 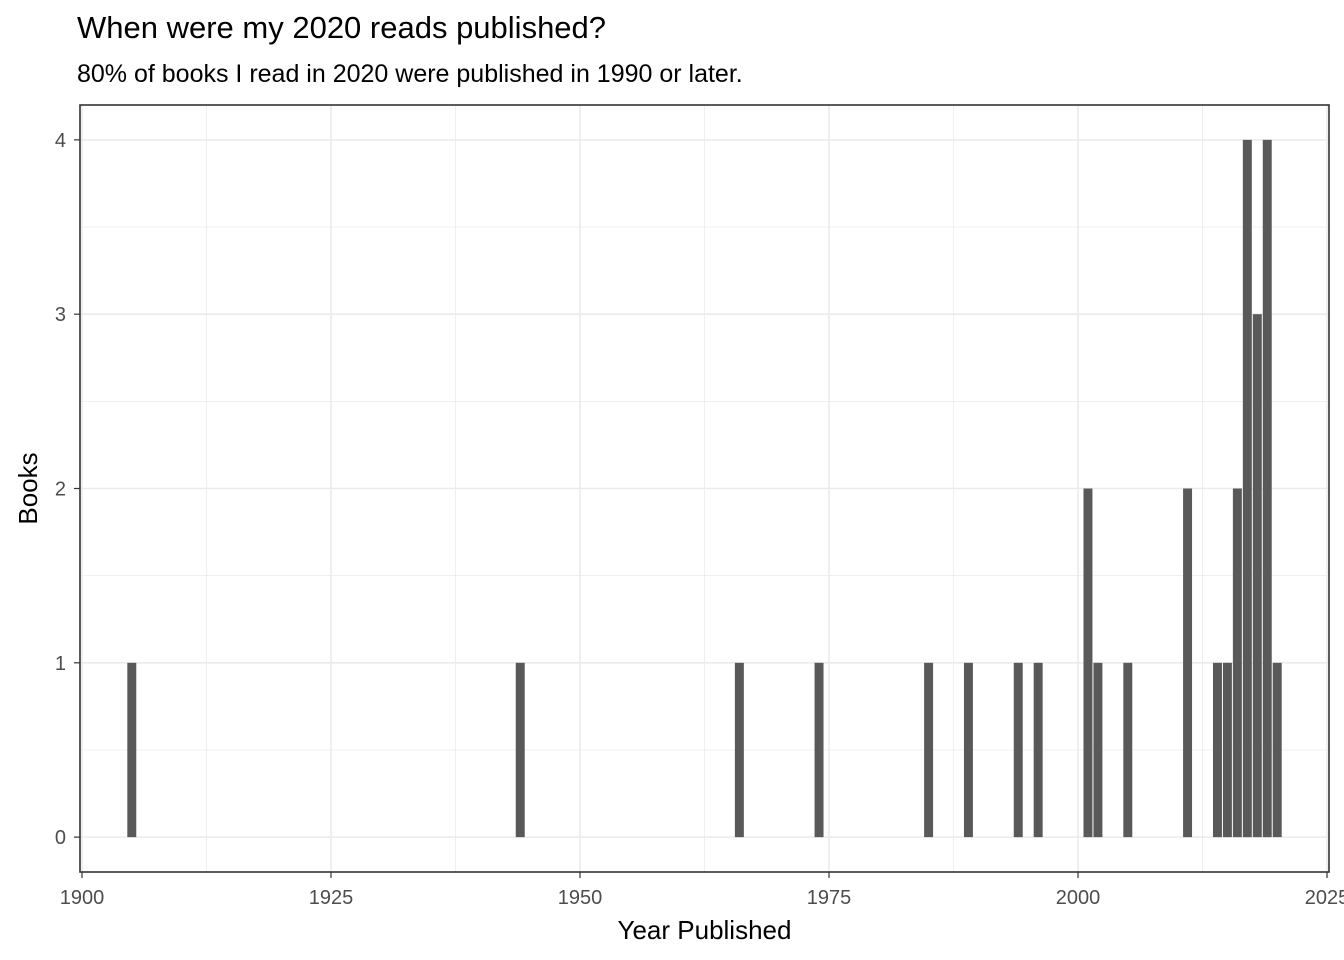 What do you see at coordinates (28, 488) in the screenshot?
I see `y-axis-title: Books` at bounding box center [28, 488].